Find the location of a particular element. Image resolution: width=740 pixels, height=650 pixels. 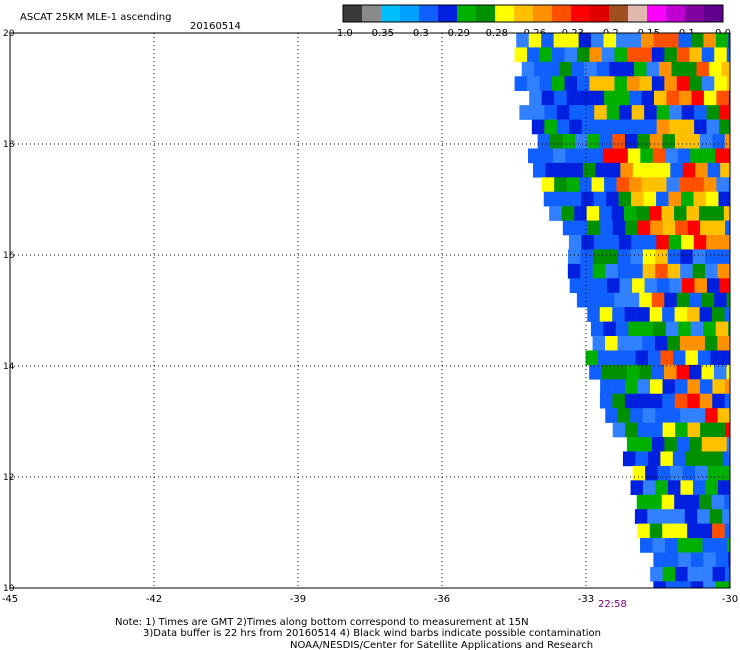

colorbar is located at coordinates (533, 13).